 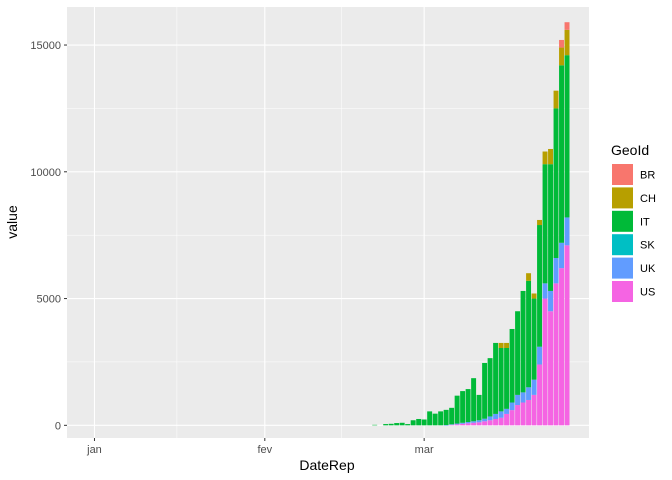 What do you see at coordinates (622, 245) in the screenshot?
I see `legend-key-sk` at bounding box center [622, 245].